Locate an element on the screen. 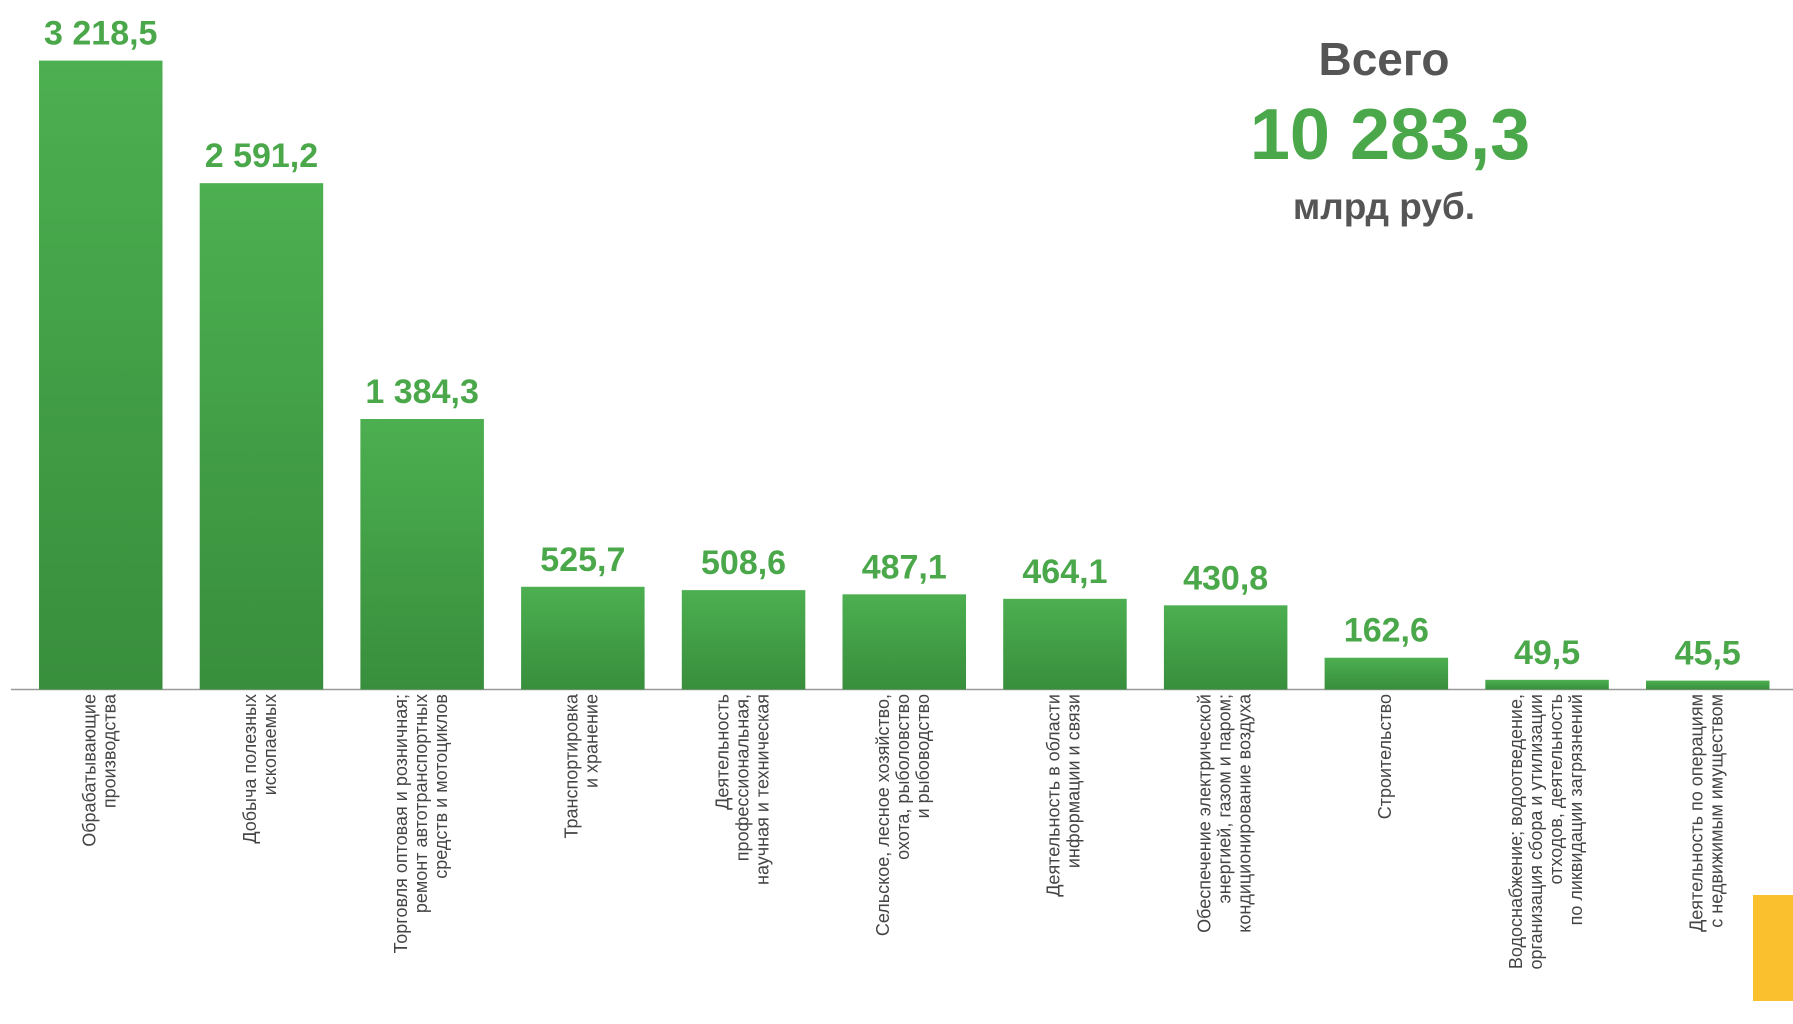 Image resolution: width=1793 pixels, height=1024 pixels. category-label: Деятельность в области is located at coordinates (1054, 795).